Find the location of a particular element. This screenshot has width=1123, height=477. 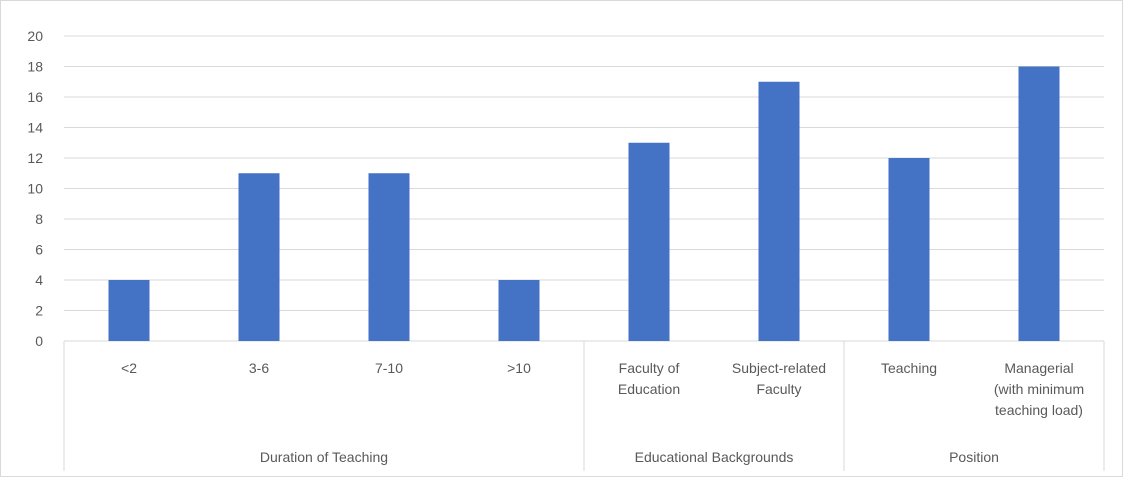

y-tick-label: 0 is located at coordinates (39, 341).